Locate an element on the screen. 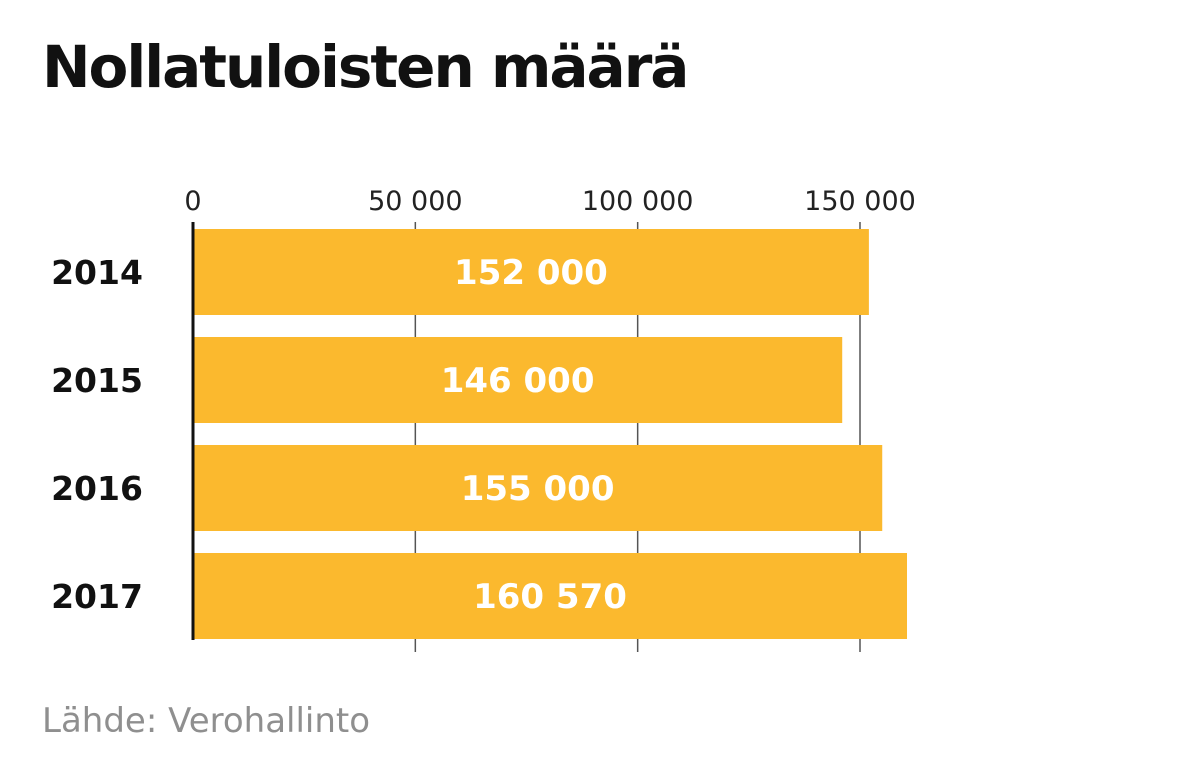  x-tick-label-2: 100 000 is located at coordinates (638, 201).